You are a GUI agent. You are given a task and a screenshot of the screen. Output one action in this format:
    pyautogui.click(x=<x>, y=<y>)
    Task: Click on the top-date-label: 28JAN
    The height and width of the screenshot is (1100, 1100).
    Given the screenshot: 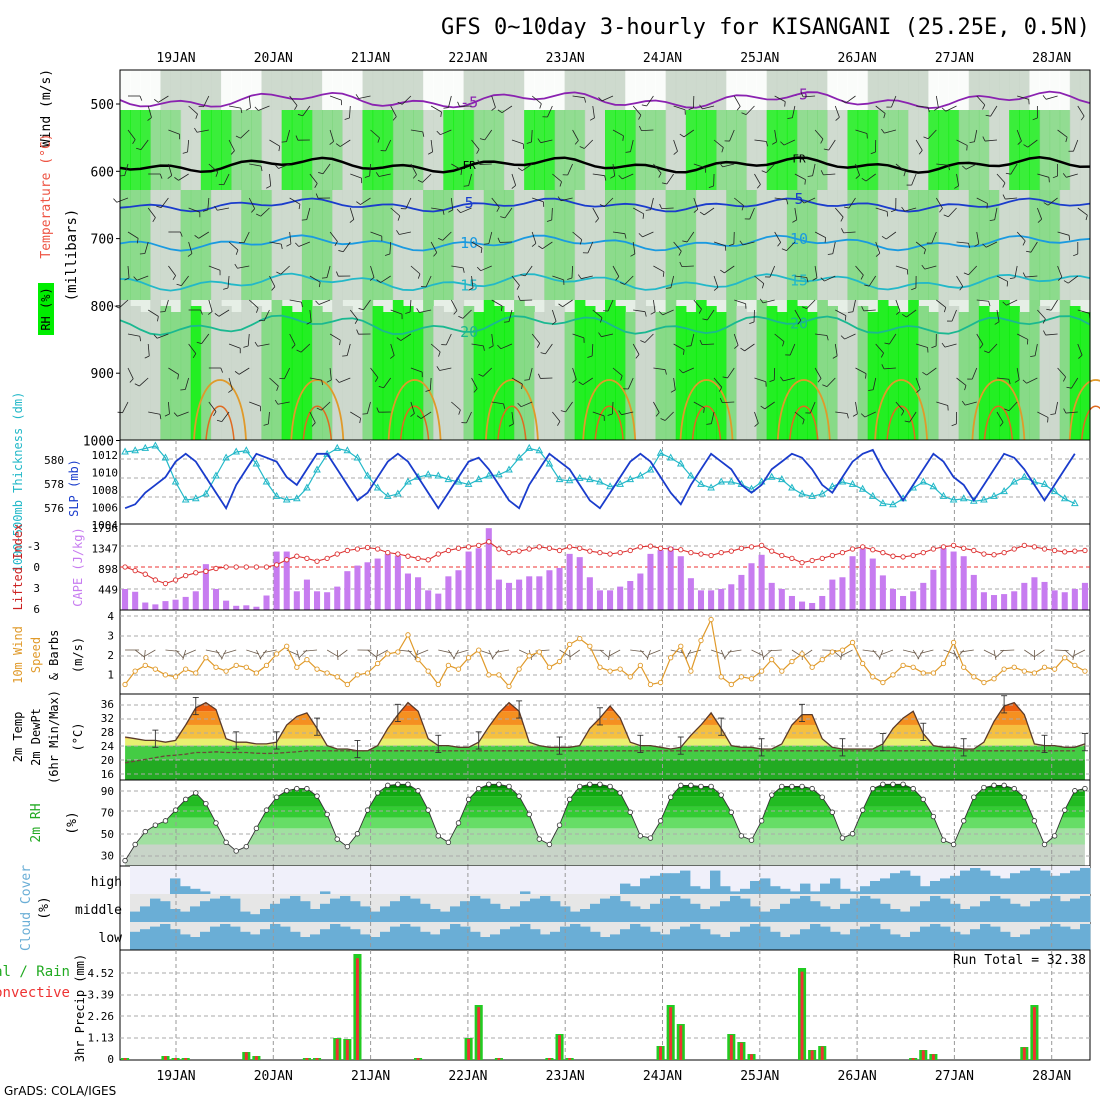 What is the action you would take?
    pyautogui.click(x=1051, y=58)
    